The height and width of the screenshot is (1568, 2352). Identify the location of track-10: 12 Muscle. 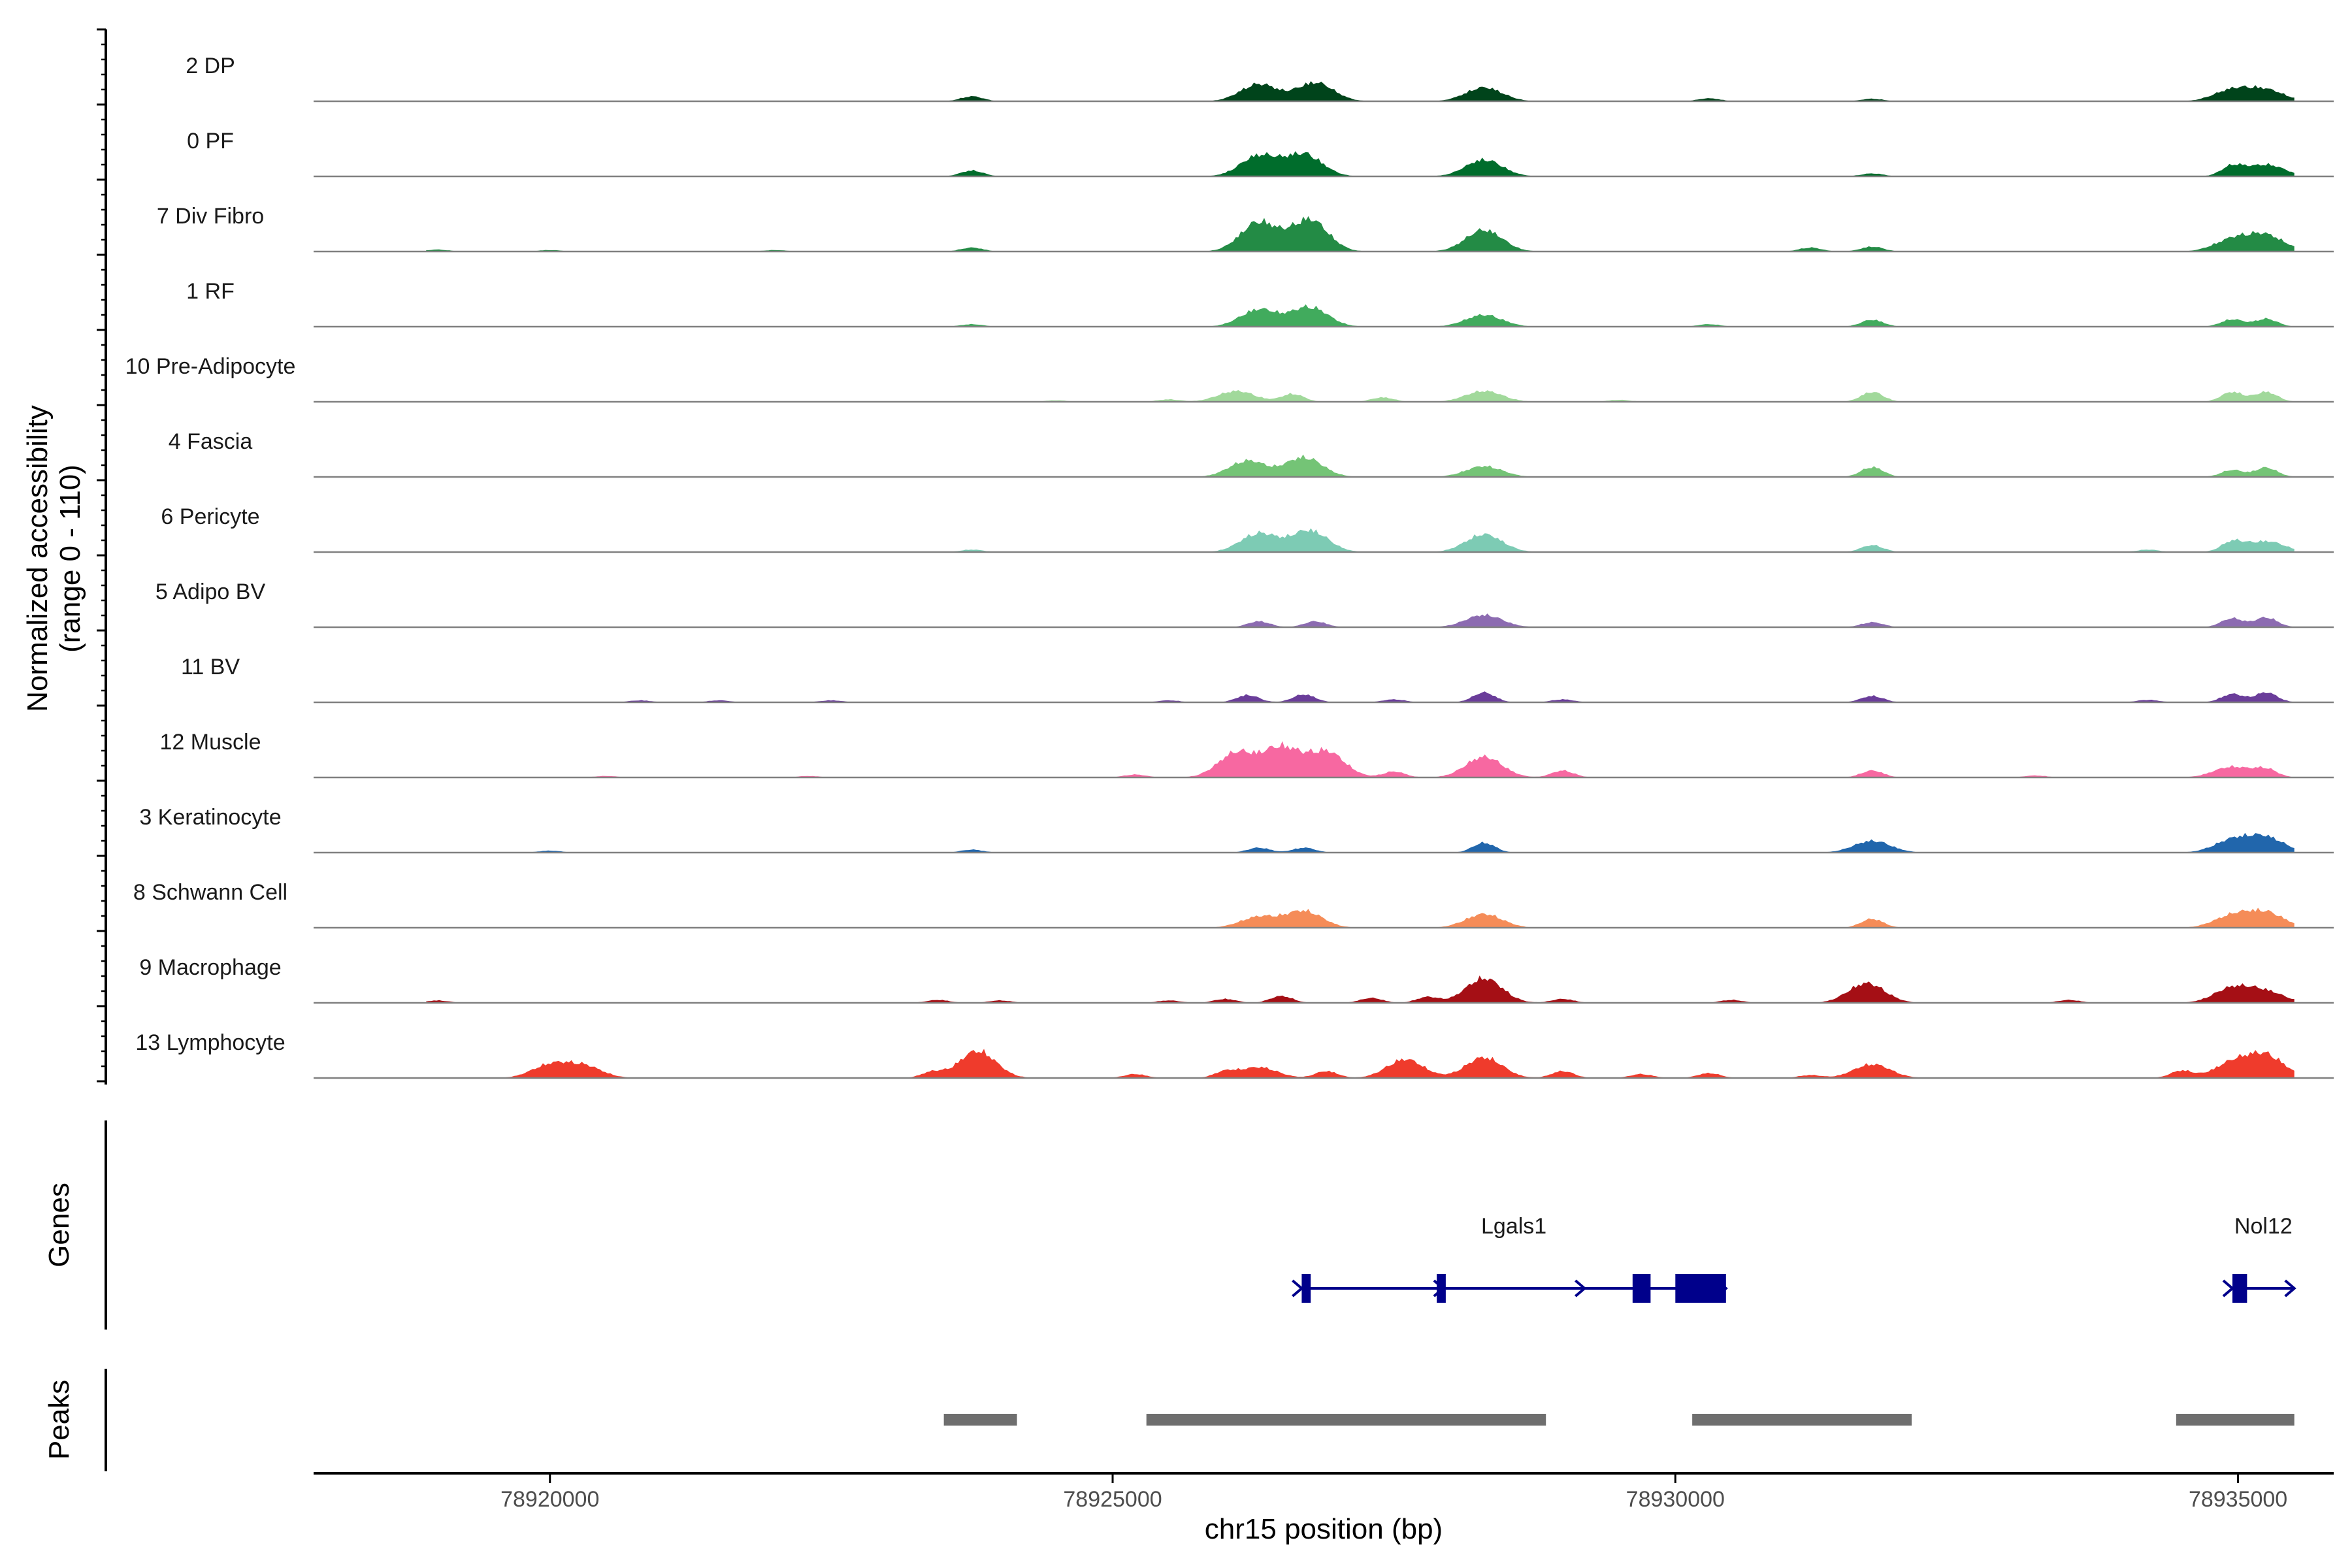
(1247, 754).